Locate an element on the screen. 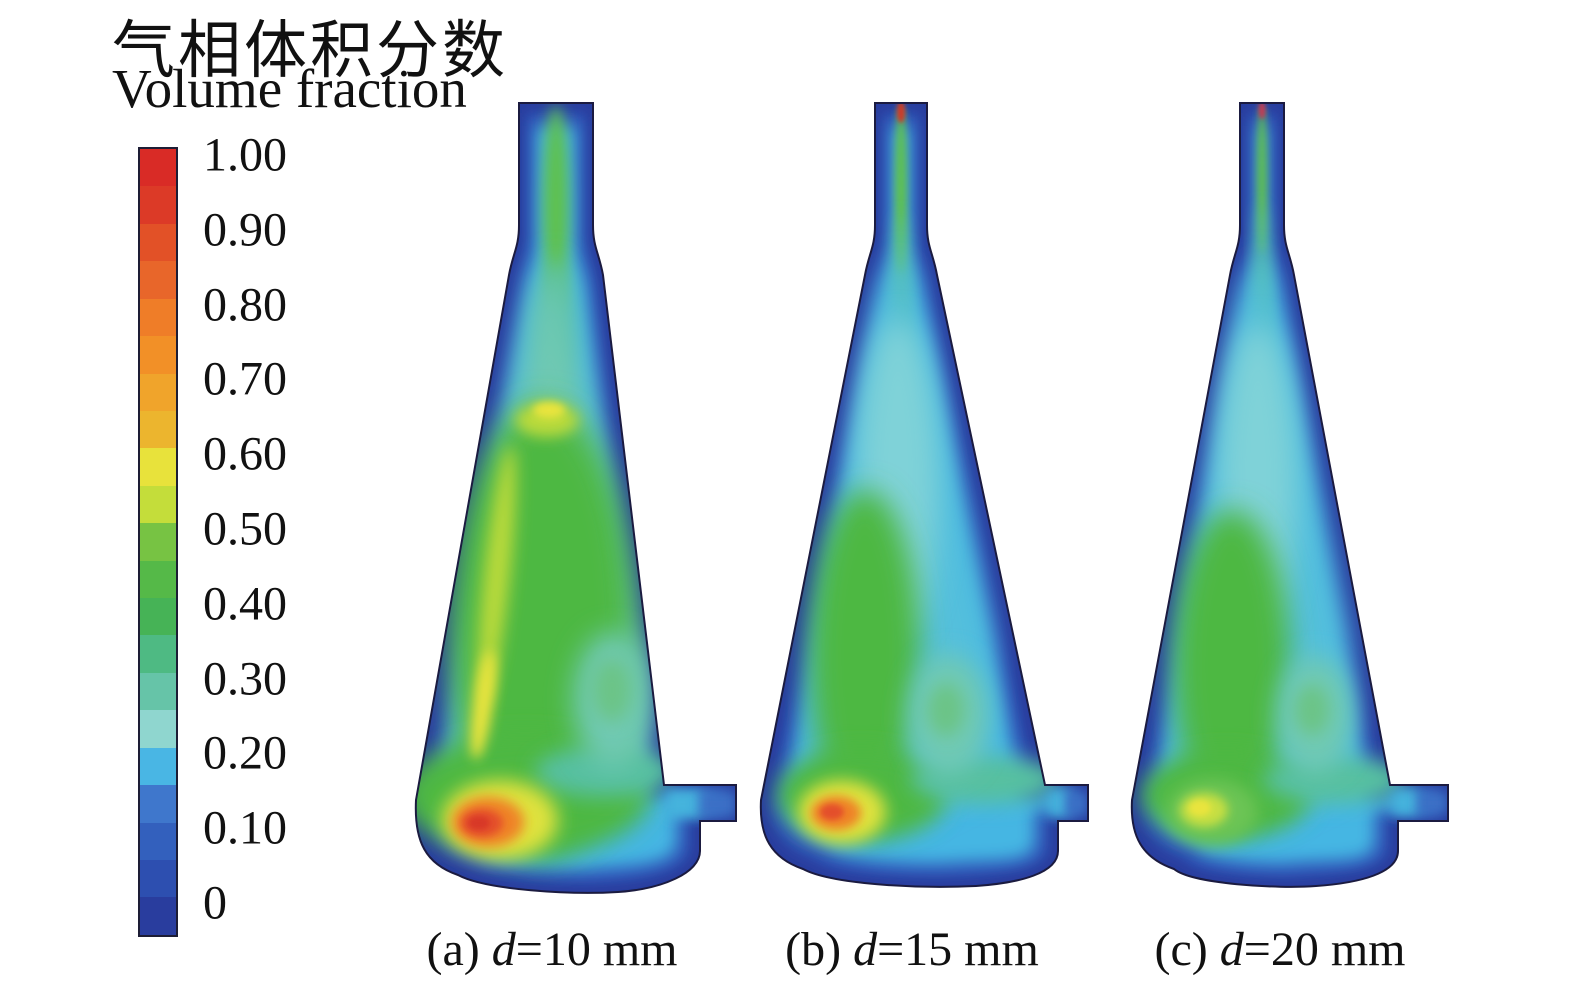 Image resolution: width=1575 pixels, height=995 pixels. colorbar-tick-label: 0.20 is located at coordinates (245, 753).